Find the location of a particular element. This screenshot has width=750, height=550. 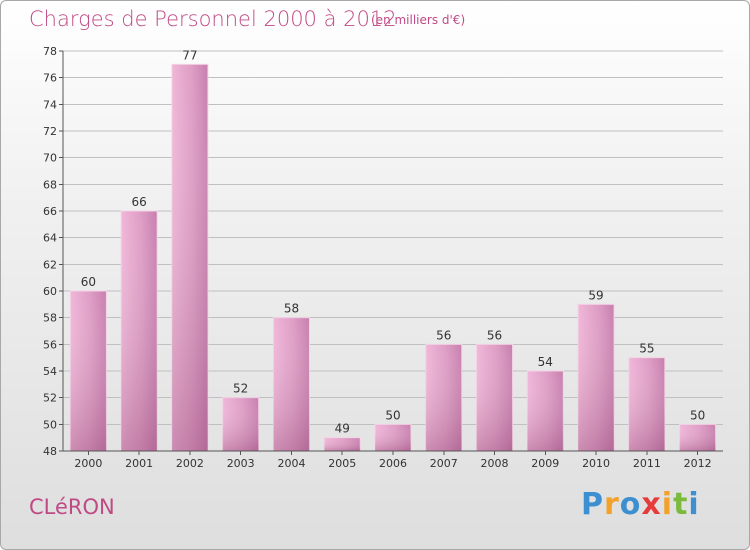

x-tick-label: 2012 is located at coordinates (698, 463).